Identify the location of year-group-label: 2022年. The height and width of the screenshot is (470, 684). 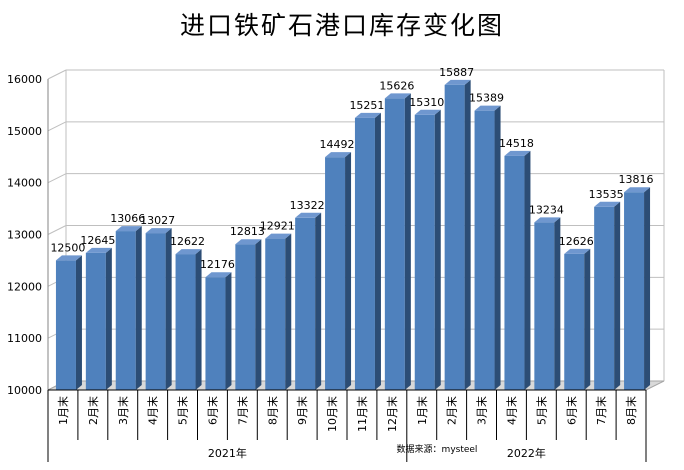
(526, 453).